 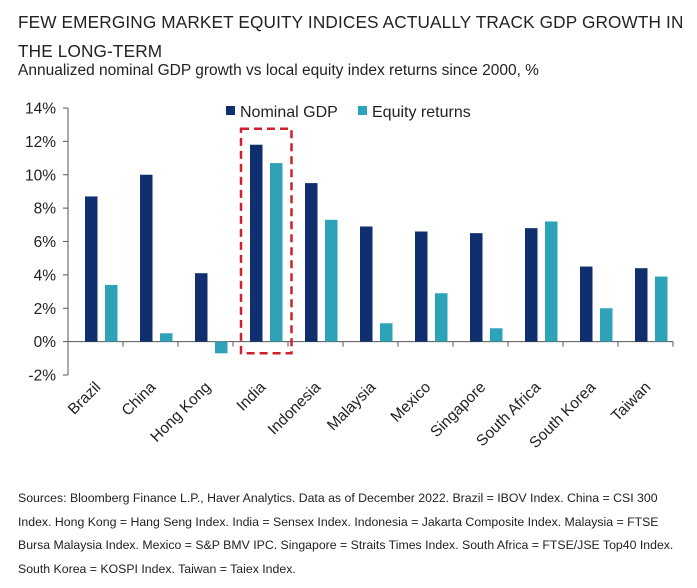 What do you see at coordinates (45, 209) in the screenshot?
I see `y-tick-label: 8%` at bounding box center [45, 209].